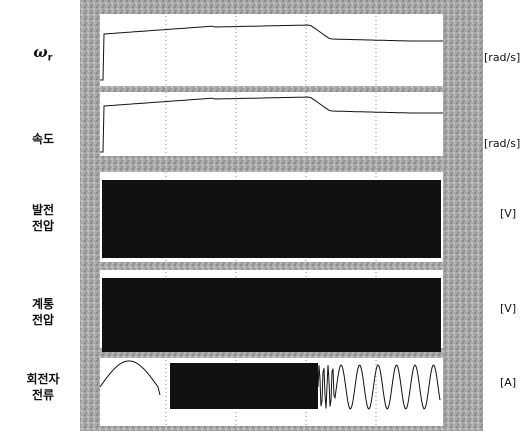 Image resolution: width=529 pixels, height=431 pixels. What do you see at coordinates (508, 213) in the screenshot?
I see `channel-unit-gen_voltage: [V]` at bounding box center [508, 213].